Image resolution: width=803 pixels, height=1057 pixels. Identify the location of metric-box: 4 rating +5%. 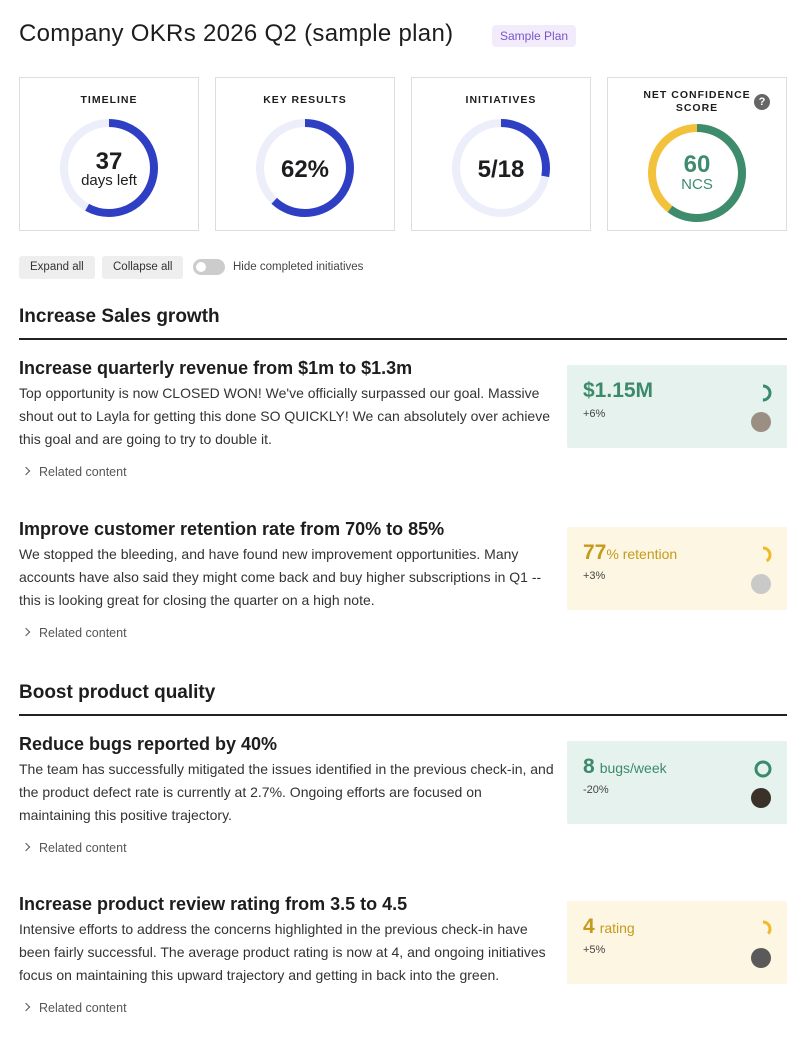
(677, 942).